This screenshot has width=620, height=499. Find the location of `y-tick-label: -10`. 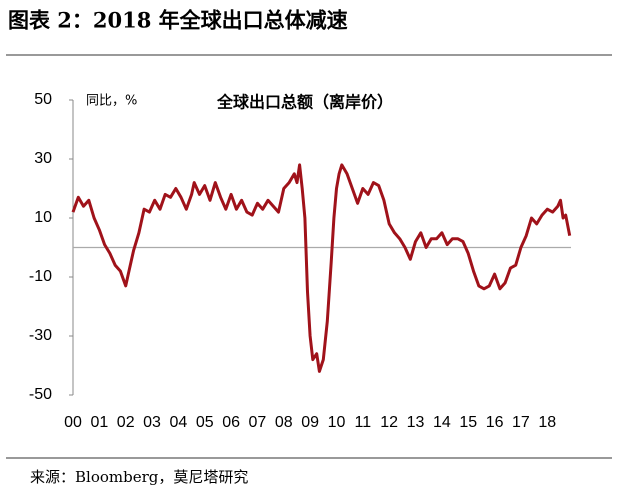

y-tick-label: -10 is located at coordinates (40, 276).